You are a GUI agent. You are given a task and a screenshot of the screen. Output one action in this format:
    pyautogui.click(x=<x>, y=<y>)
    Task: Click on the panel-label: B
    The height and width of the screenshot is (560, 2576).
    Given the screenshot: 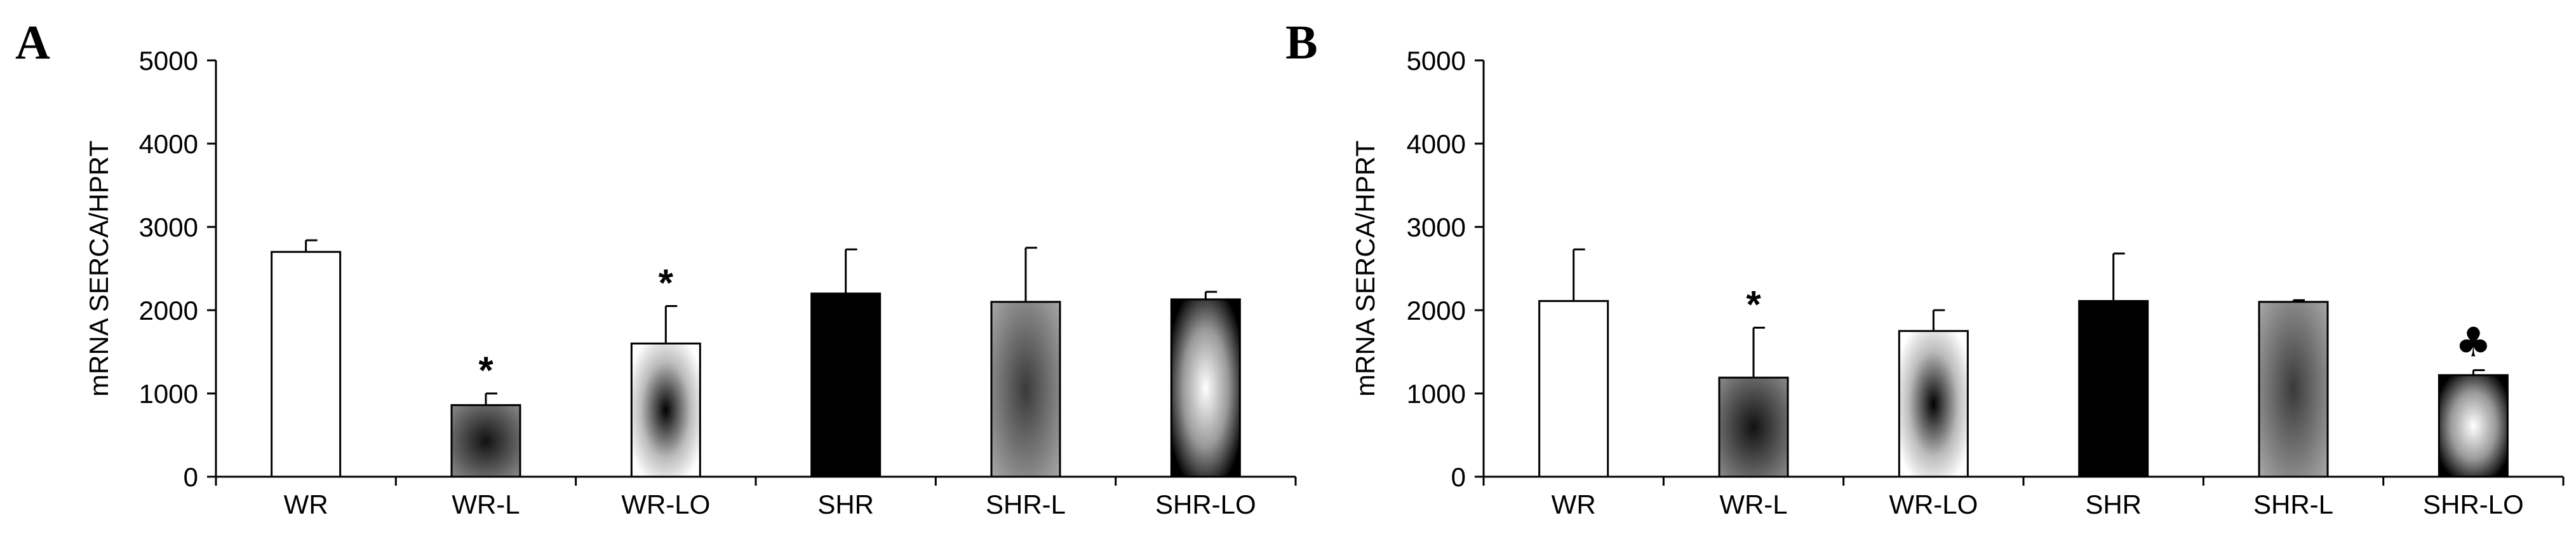 What is the action you would take?
    pyautogui.click(x=1301, y=42)
    